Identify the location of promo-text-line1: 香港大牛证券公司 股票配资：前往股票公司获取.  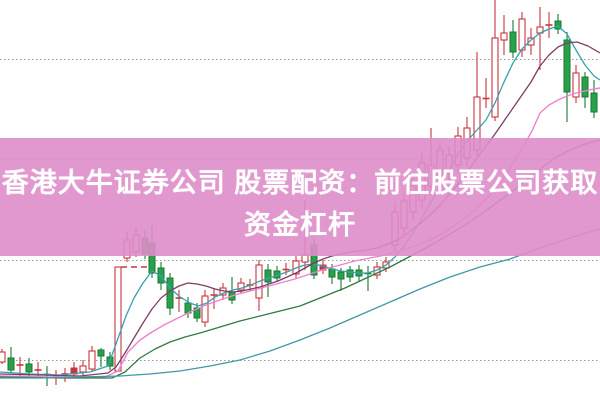
(300, 183).